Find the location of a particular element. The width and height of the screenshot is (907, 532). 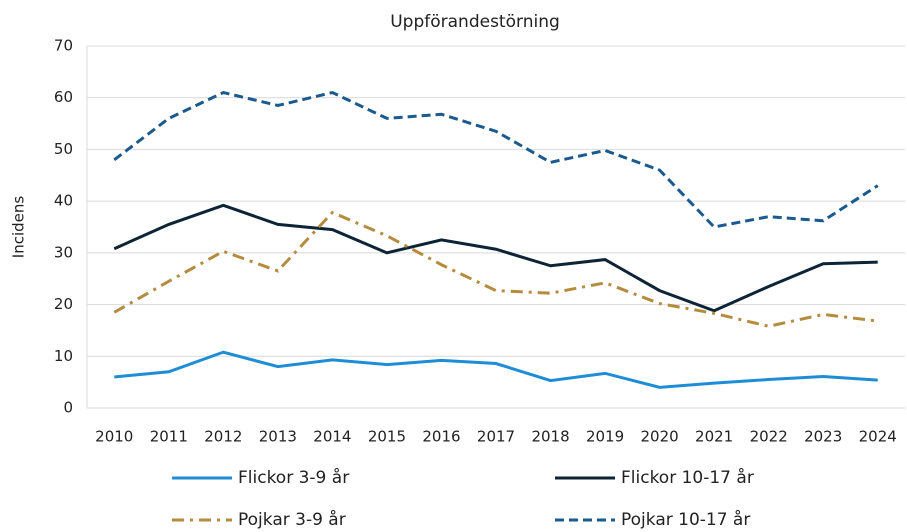

y-tick-label: 50 is located at coordinates (63, 149).